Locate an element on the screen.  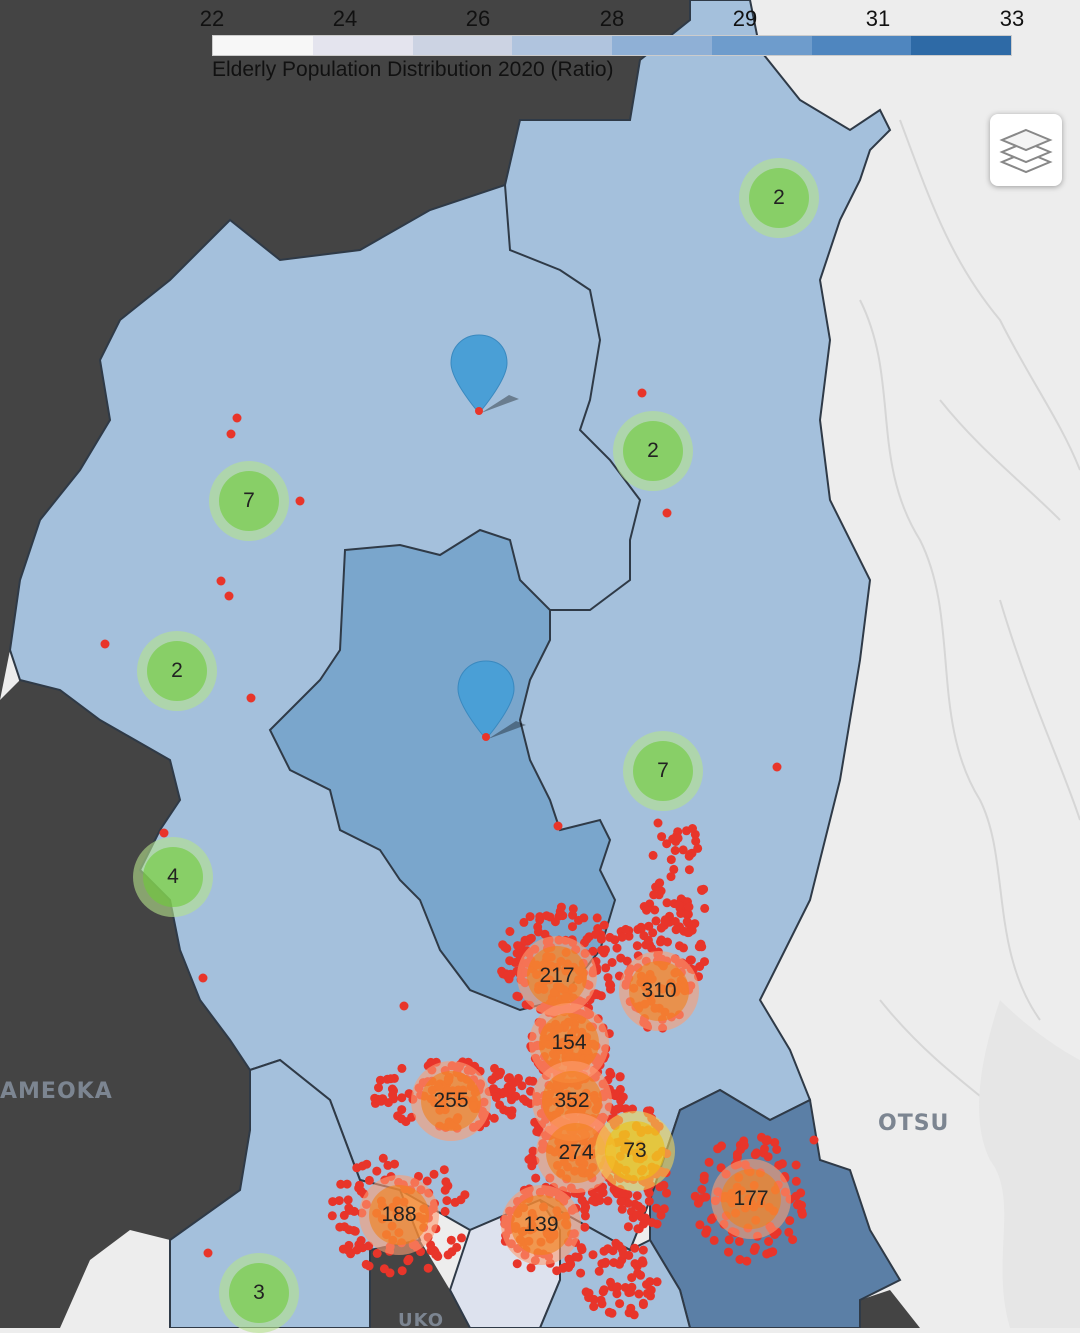
layers-control-button is located at coordinates (1026, 150).